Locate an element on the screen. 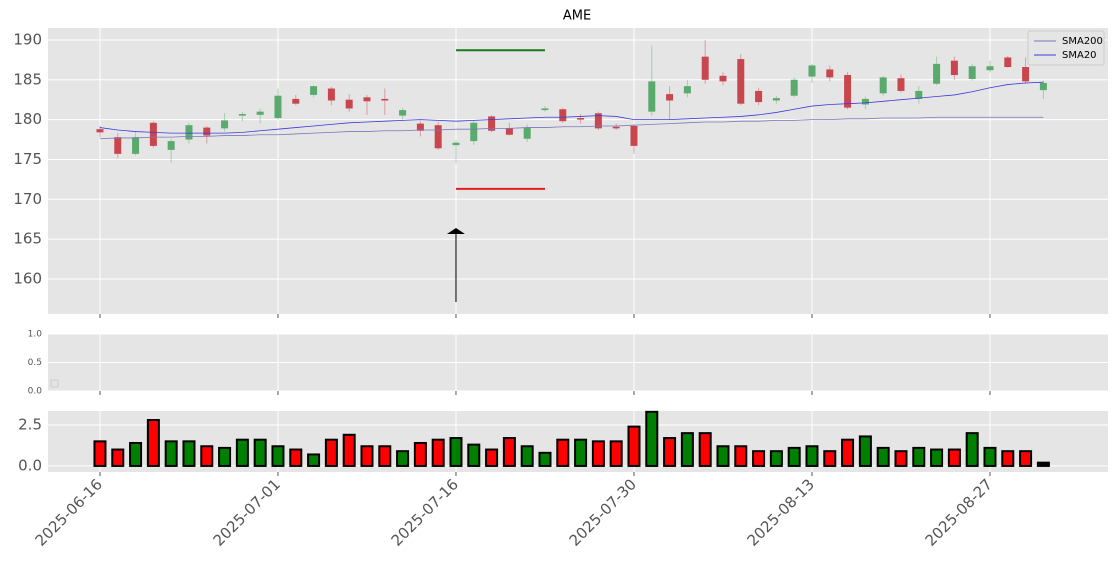 The width and height of the screenshot is (1120, 564). y-tick-label: 180 is located at coordinates (27, 119).